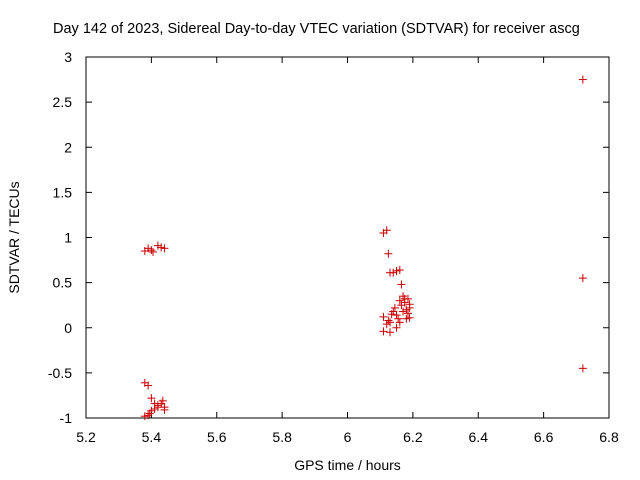 The height and width of the screenshot is (480, 640). What do you see at coordinates (609, 437) in the screenshot?
I see `x-tick-label: 6.8` at bounding box center [609, 437].